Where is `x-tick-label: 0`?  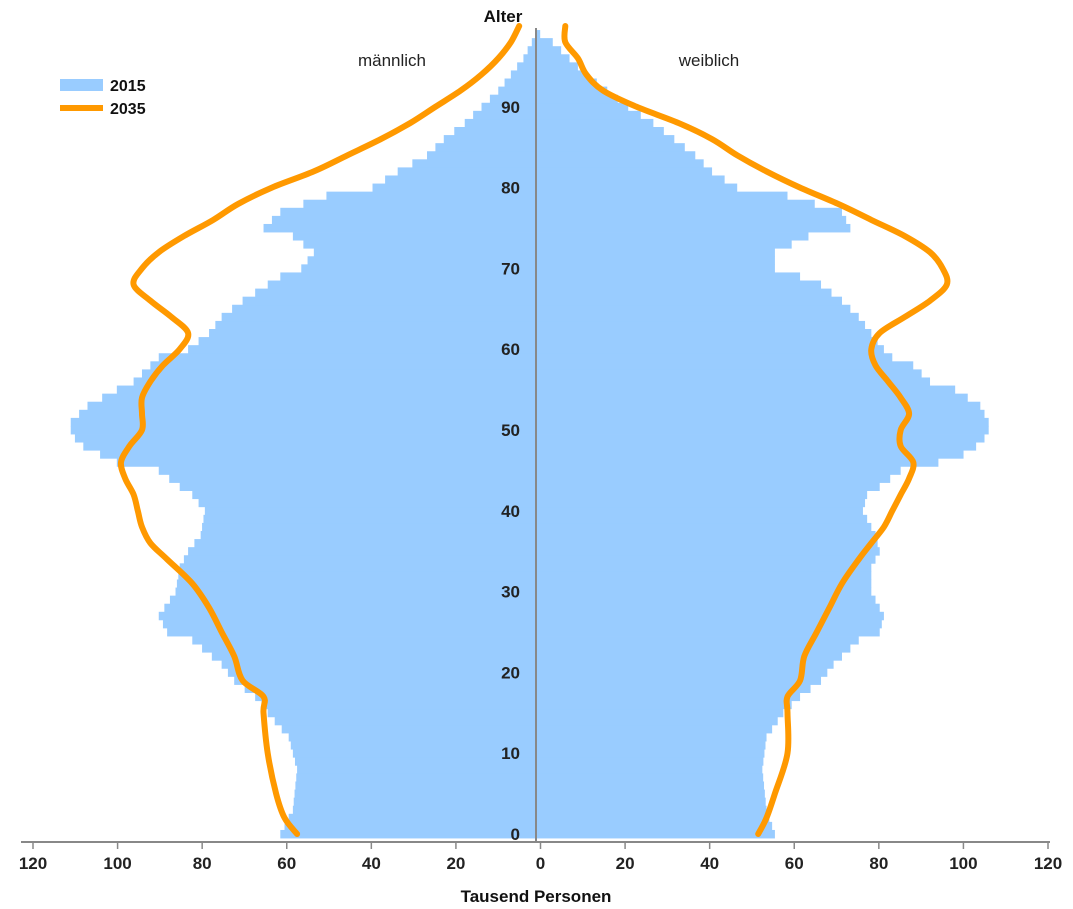
x-tick-label: 0 is located at coordinates (540, 863).